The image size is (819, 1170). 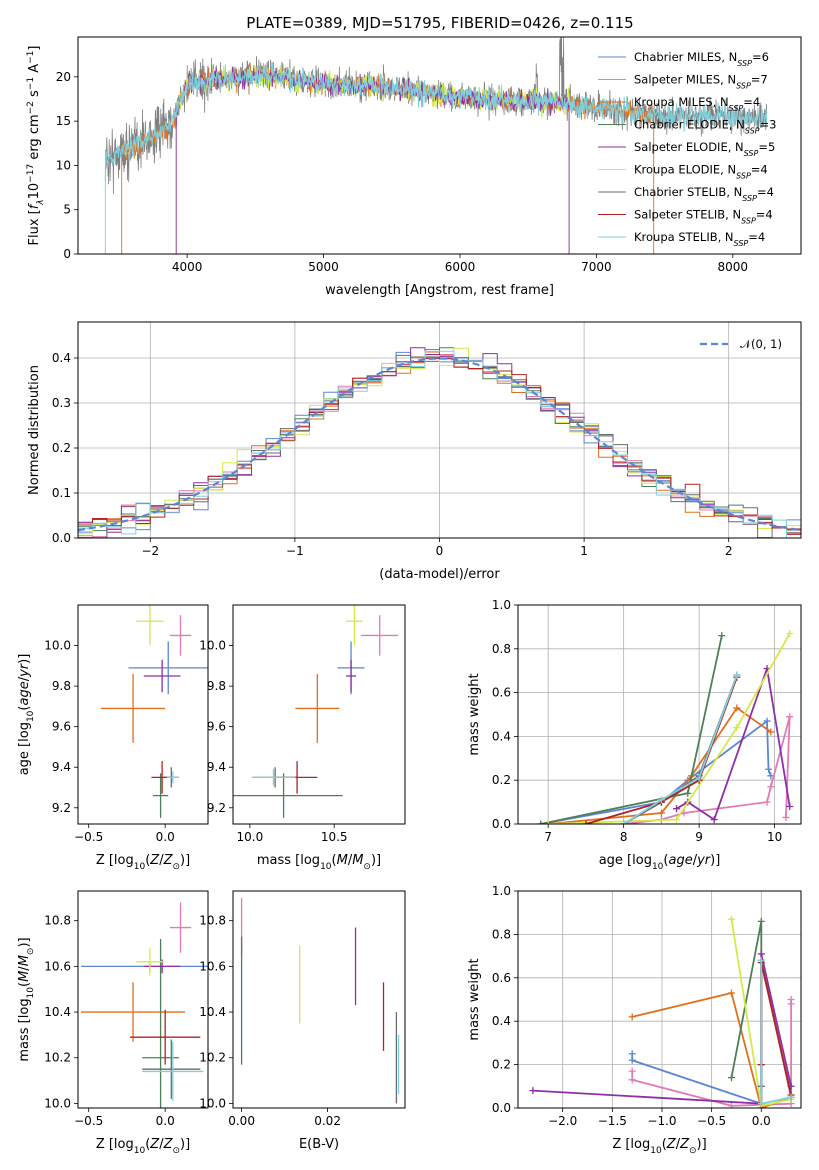 What do you see at coordinates (439, 290) in the screenshot?
I see `x-axis-label: wavelength [Angstrom, rest frame]` at bounding box center [439, 290].